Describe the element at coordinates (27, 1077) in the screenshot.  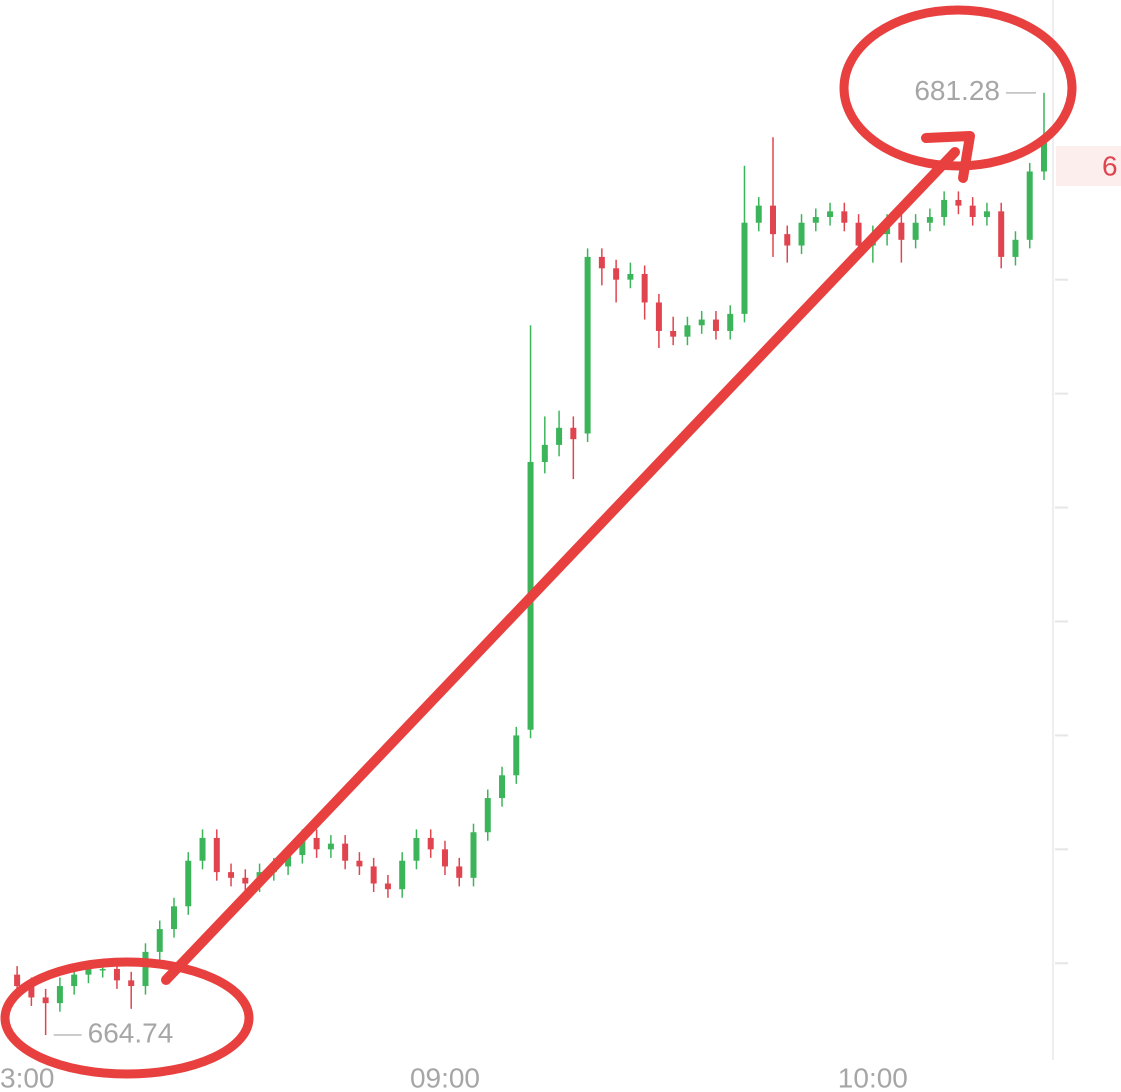
I see `x-tick-label: 3:00` at that location.